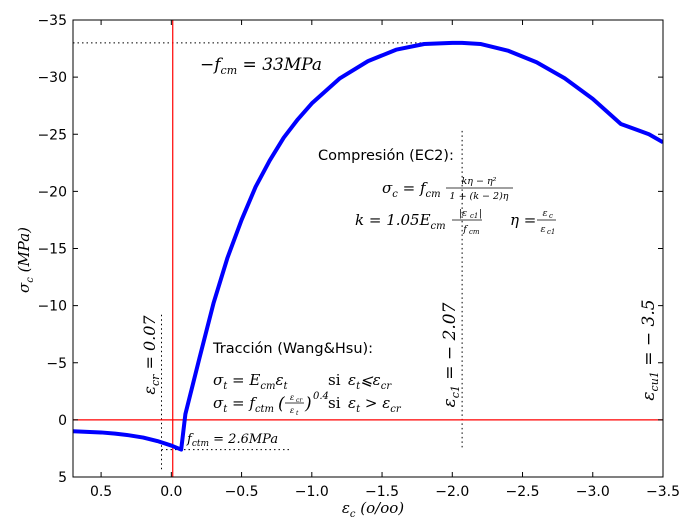  Describe the element at coordinates (297, 413) in the screenshot. I see `svg-text: t` at that location.